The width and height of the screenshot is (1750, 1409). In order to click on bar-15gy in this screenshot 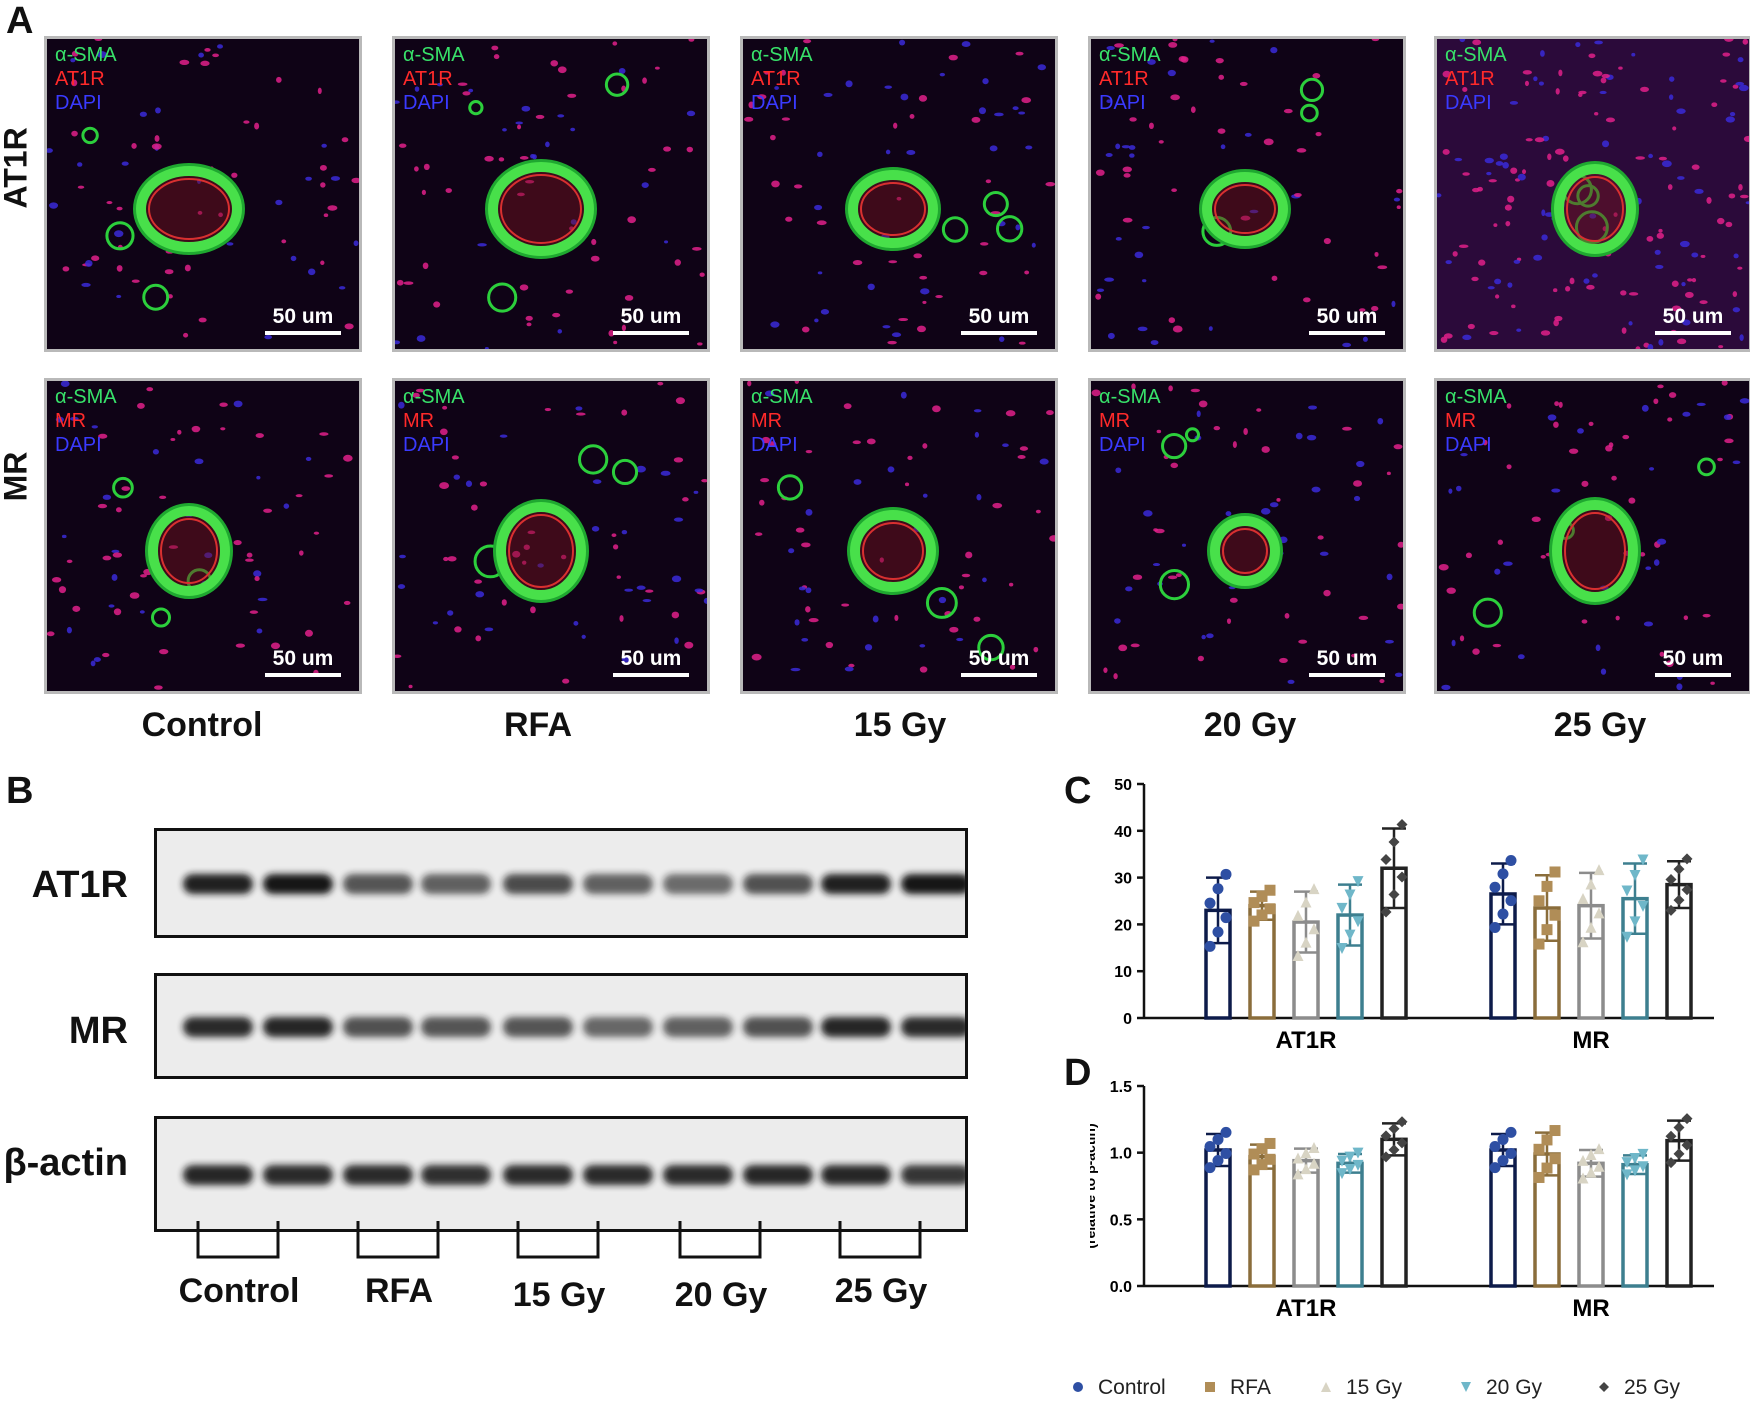, I will do `click(1591, 1224)`.